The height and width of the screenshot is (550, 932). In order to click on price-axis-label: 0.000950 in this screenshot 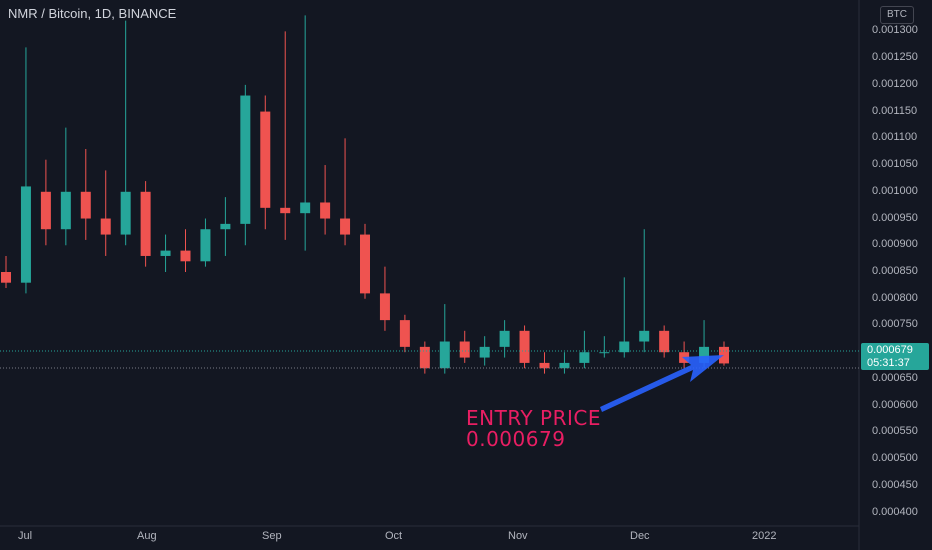, I will do `click(895, 217)`.